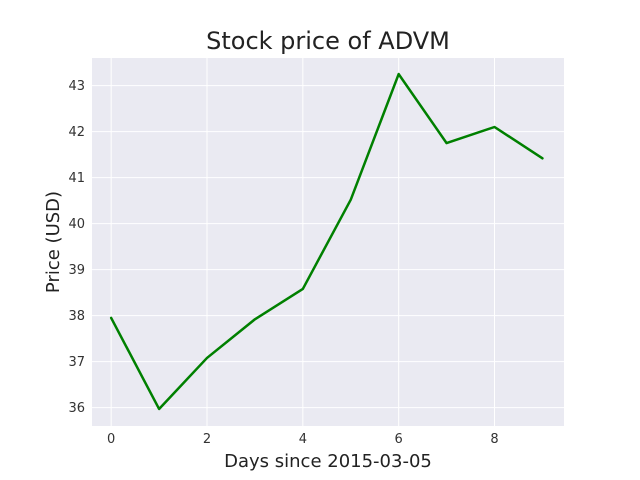 The width and height of the screenshot is (640, 480). What do you see at coordinates (303, 439) in the screenshot?
I see `x-tick-label: 4` at bounding box center [303, 439].